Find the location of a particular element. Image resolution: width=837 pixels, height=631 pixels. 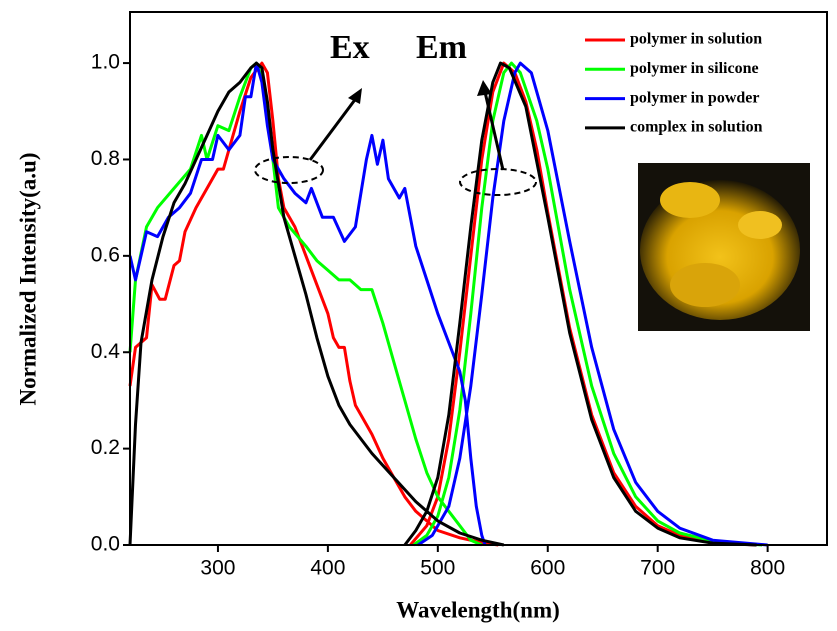

y-tick-label: 0.2 is located at coordinates (105, 447).